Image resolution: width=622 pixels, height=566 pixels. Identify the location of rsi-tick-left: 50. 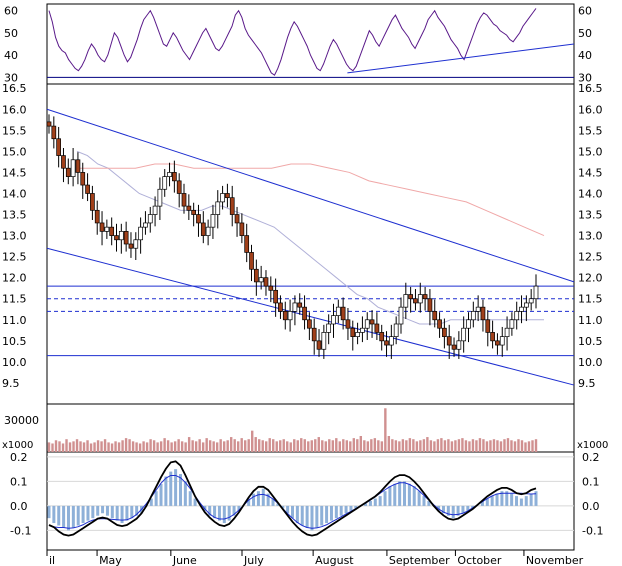
(11, 33).